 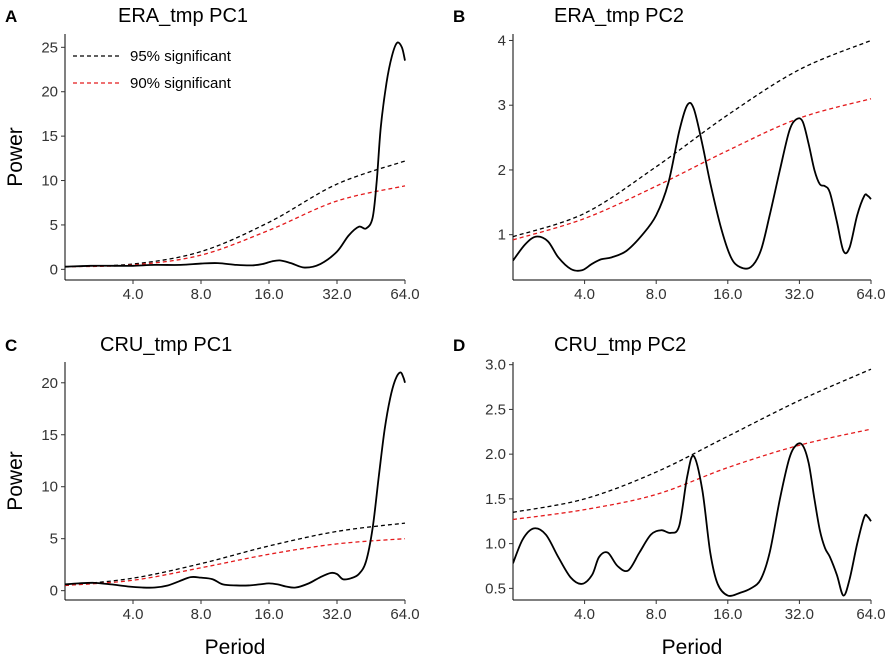 I want to click on panel-title: CRU_tmp PC1, so click(x=166, y=345).